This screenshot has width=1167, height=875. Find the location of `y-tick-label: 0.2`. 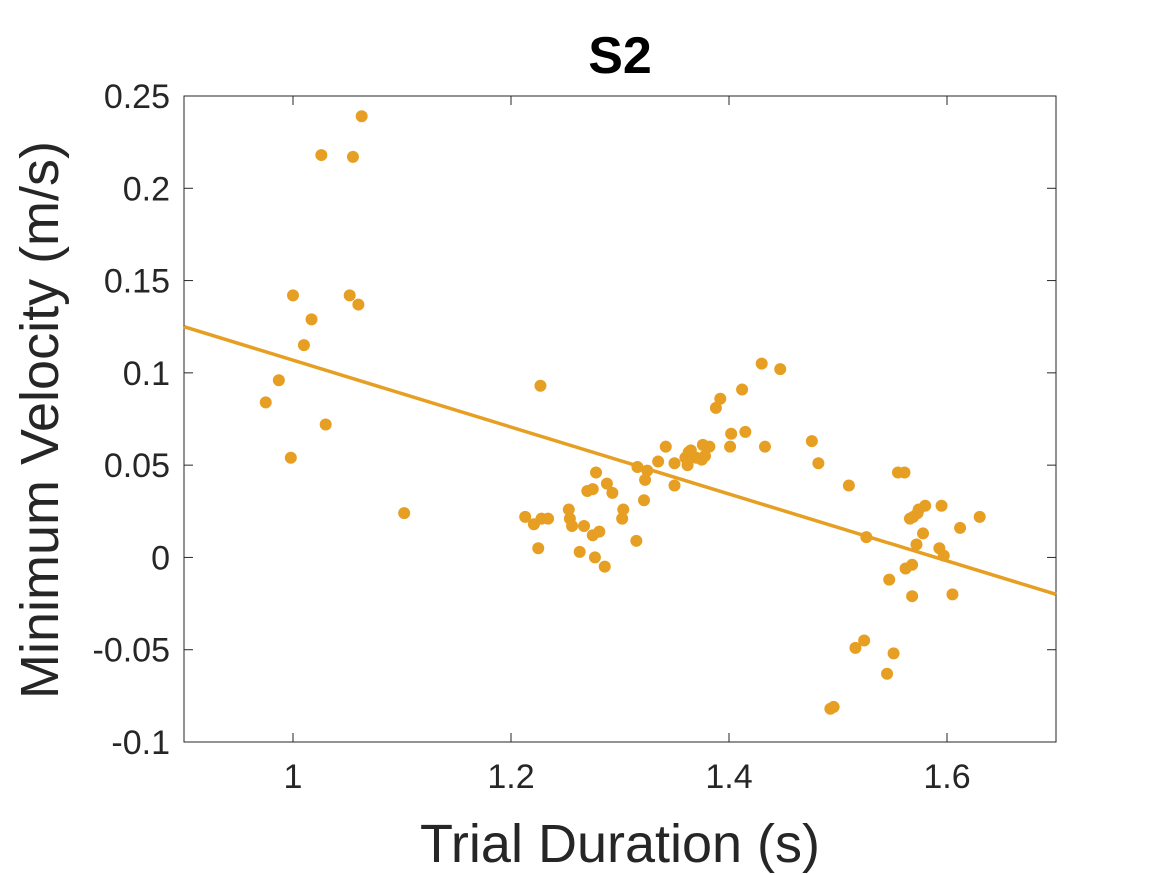

y-tick-label: 0.2 is located at coordinates (146, 189).